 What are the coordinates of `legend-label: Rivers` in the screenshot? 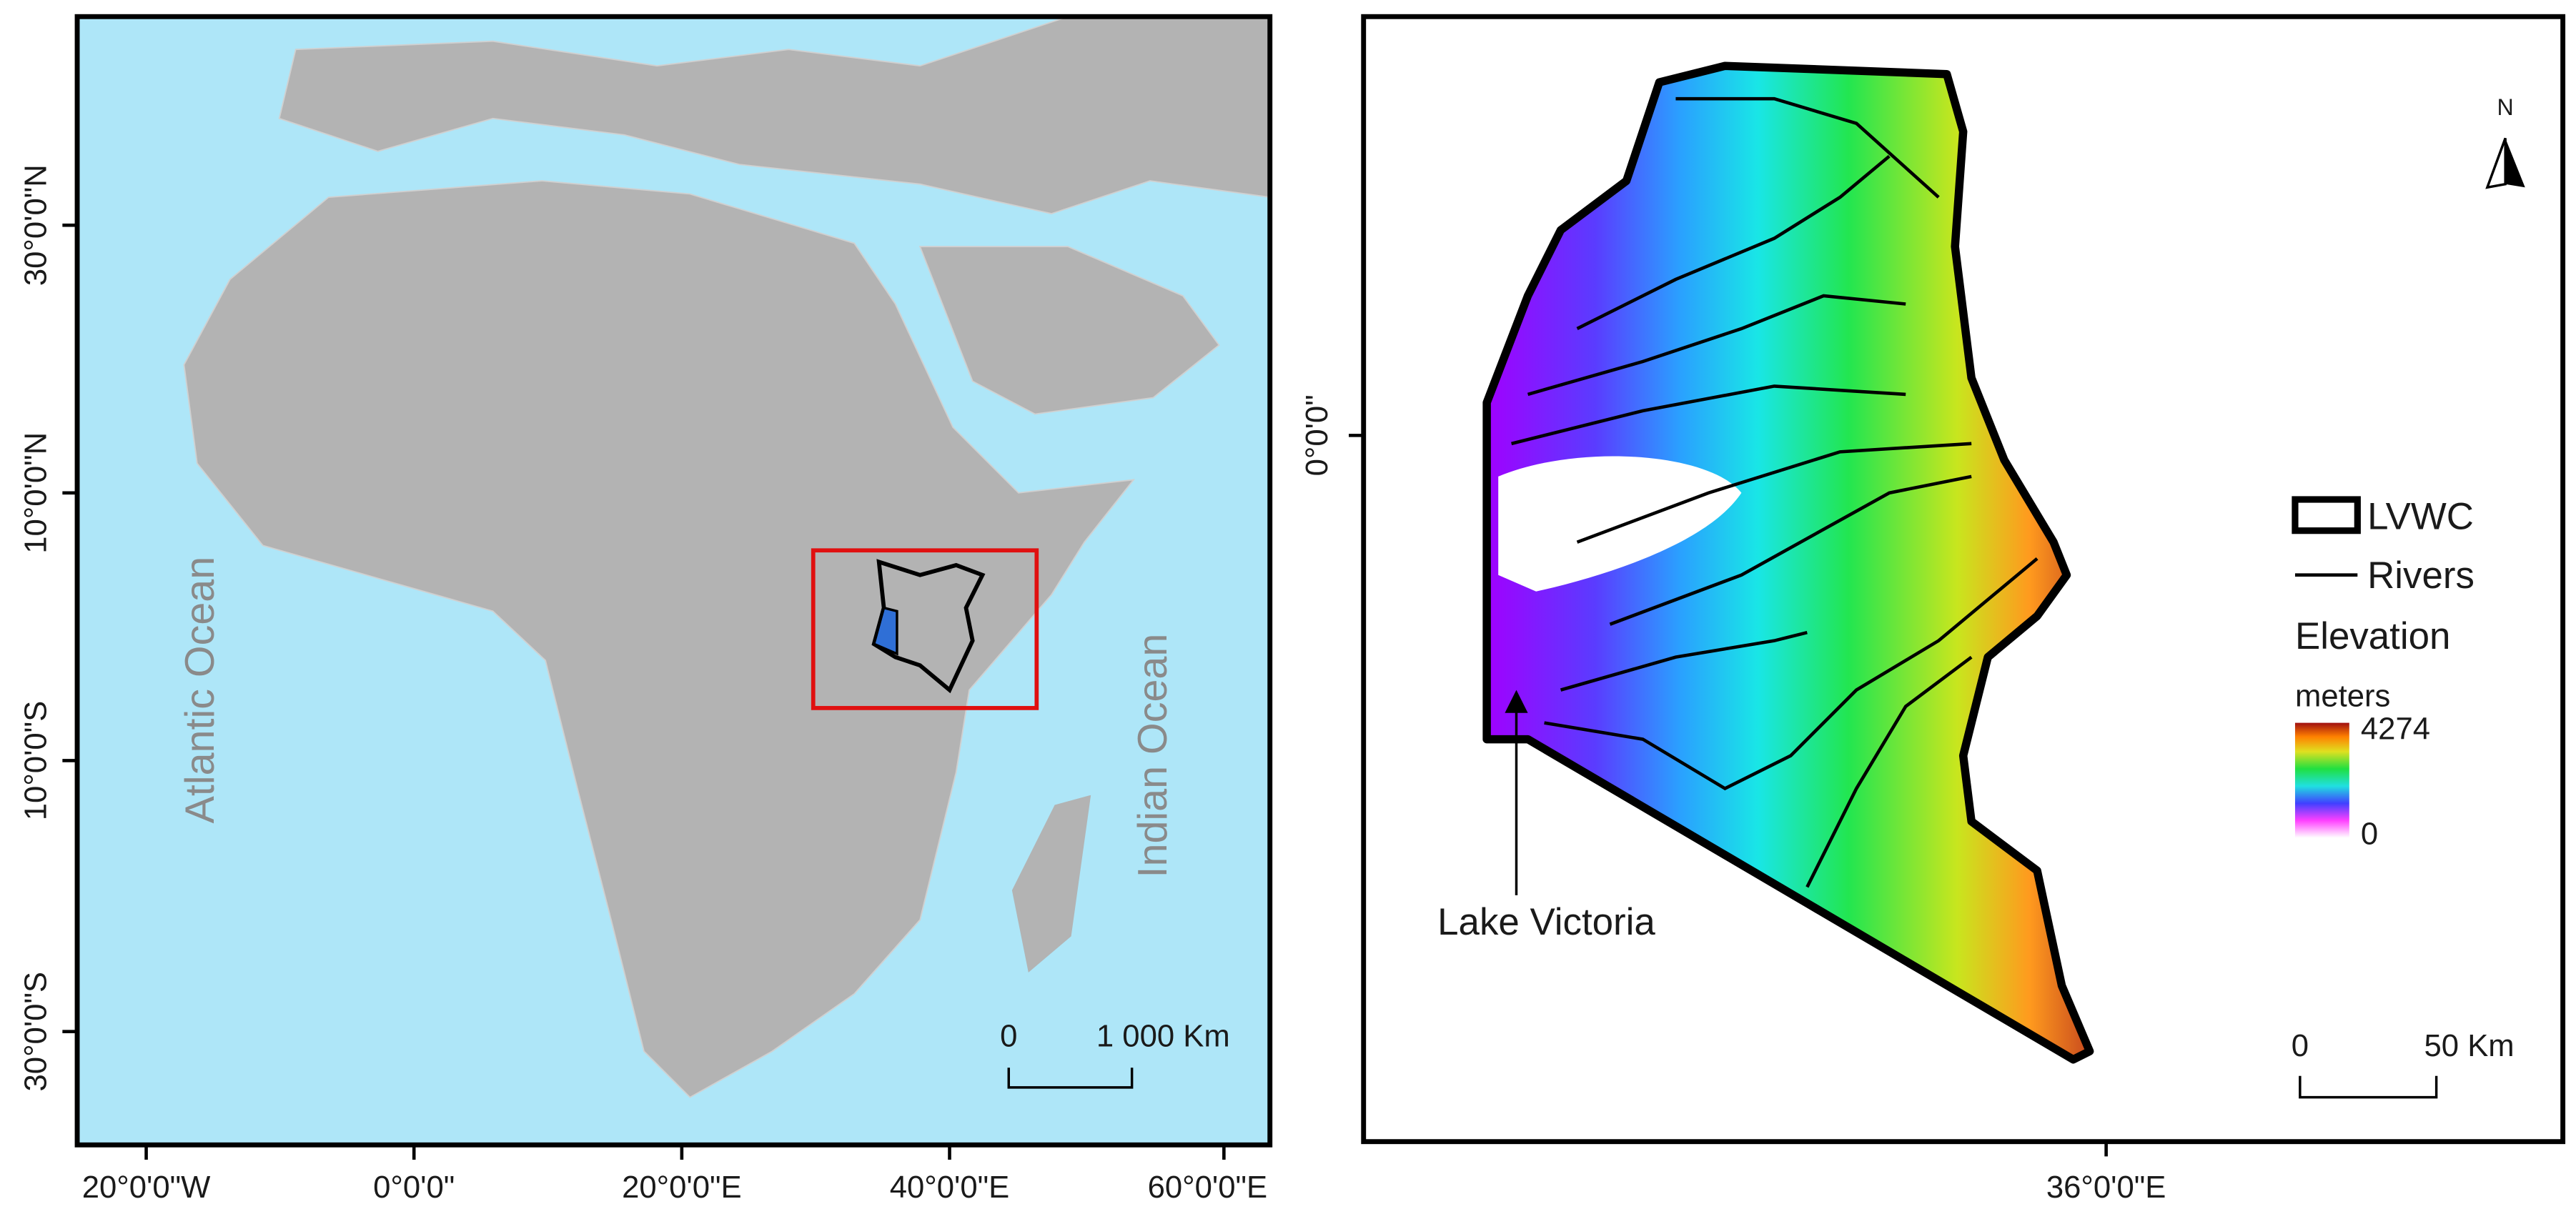 It's located at (2421, 575).